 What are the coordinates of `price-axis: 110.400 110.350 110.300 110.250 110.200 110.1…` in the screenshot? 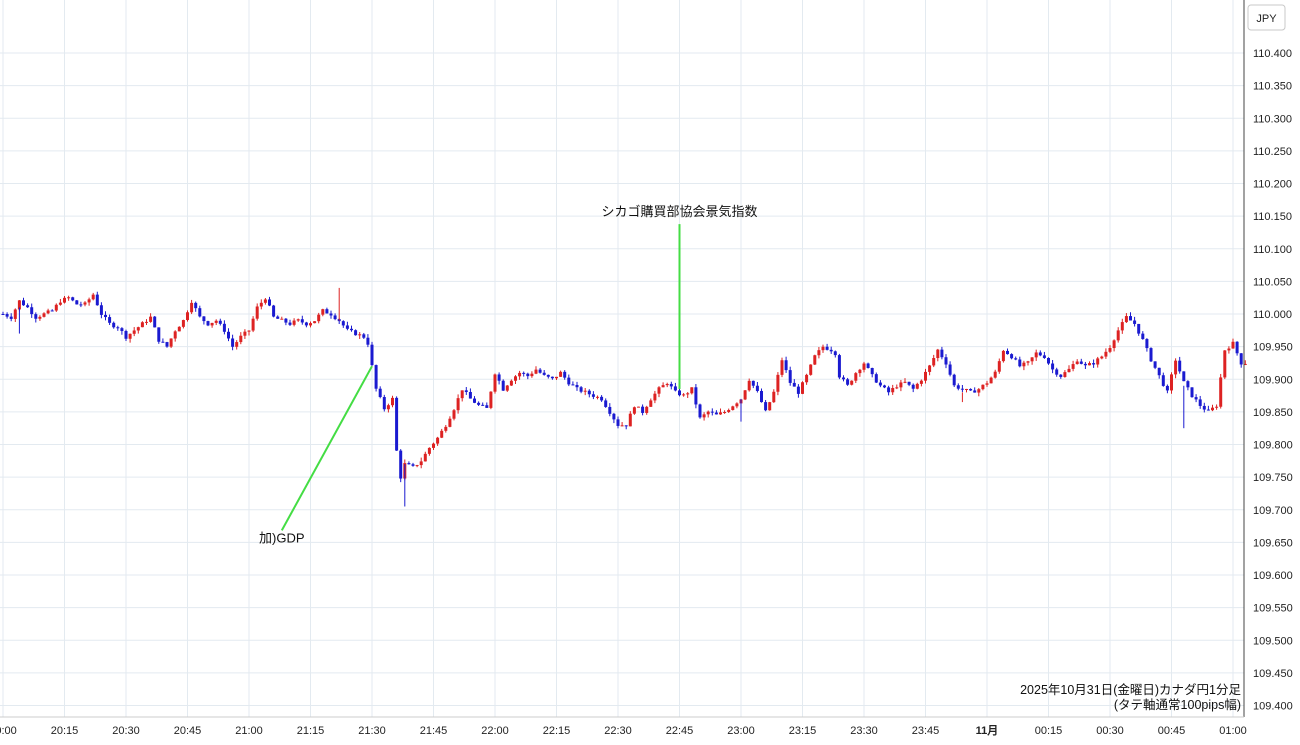 It's located at (1273, 380).